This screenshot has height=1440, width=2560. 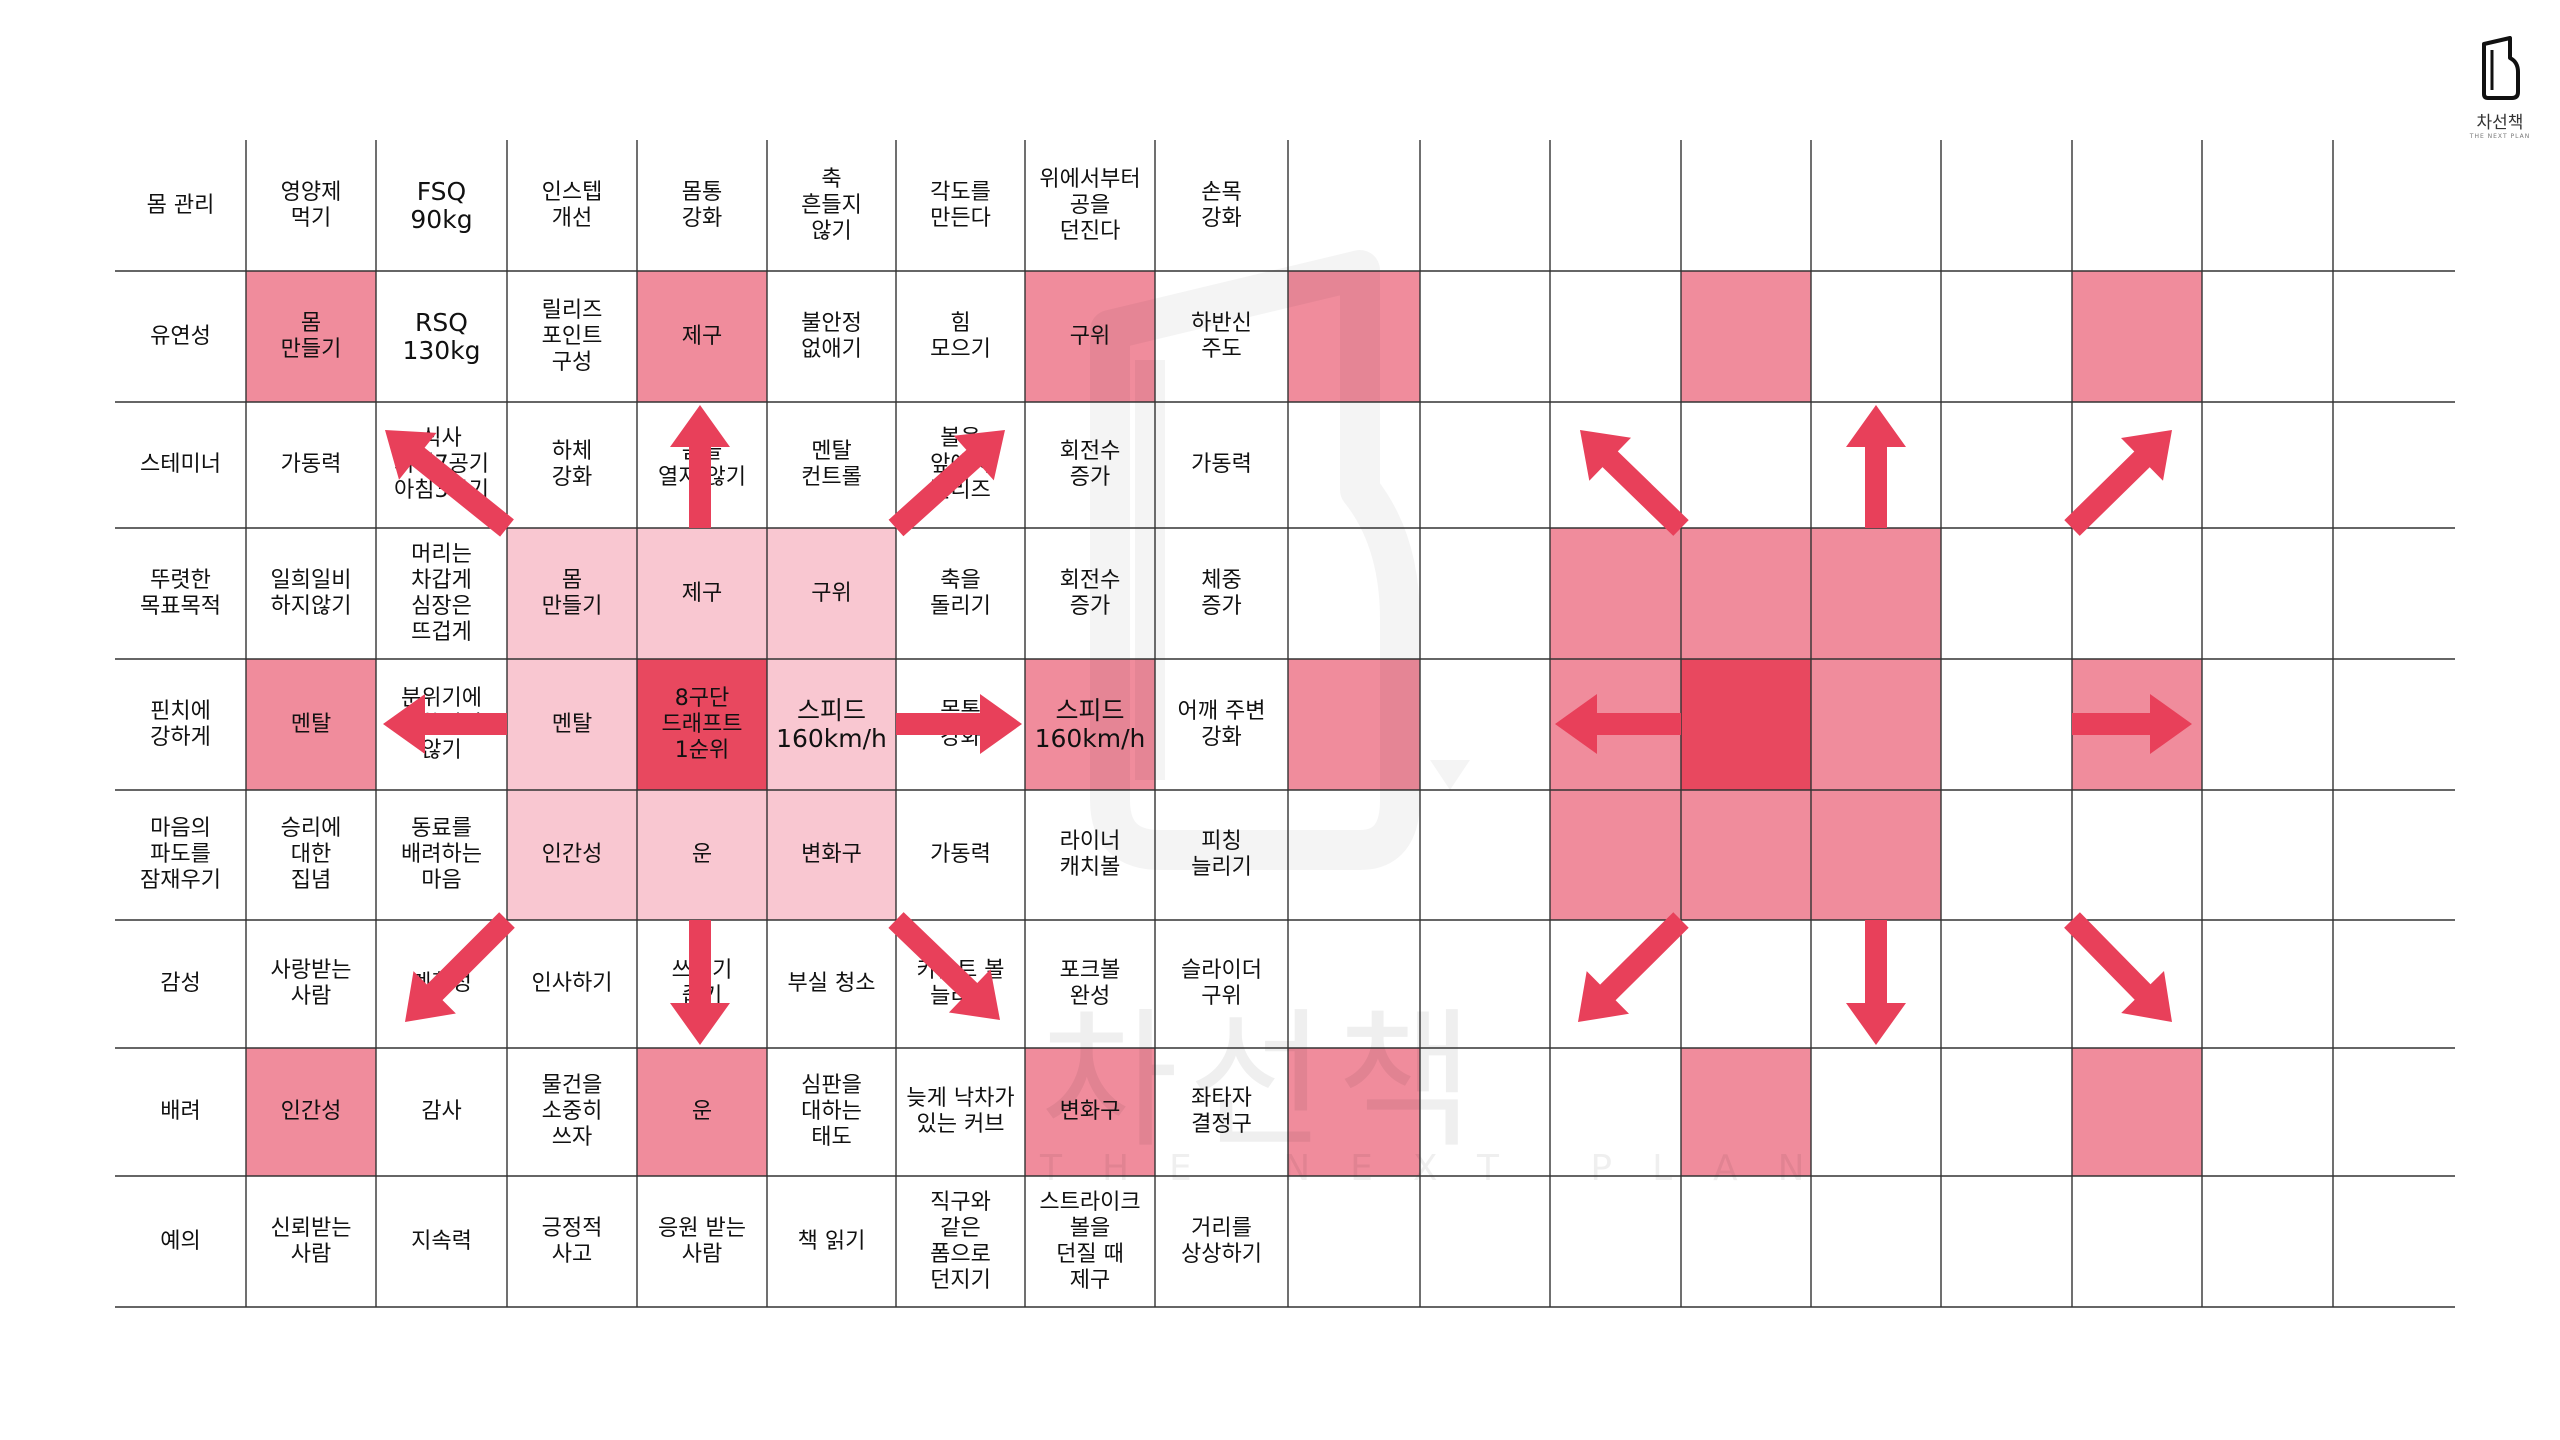 What do you see at coordinates (1442, 1168) in the screenshot?
I see `watermark-subtitle: THE NEXT PLAN` at bounding box center [1442, 1168].